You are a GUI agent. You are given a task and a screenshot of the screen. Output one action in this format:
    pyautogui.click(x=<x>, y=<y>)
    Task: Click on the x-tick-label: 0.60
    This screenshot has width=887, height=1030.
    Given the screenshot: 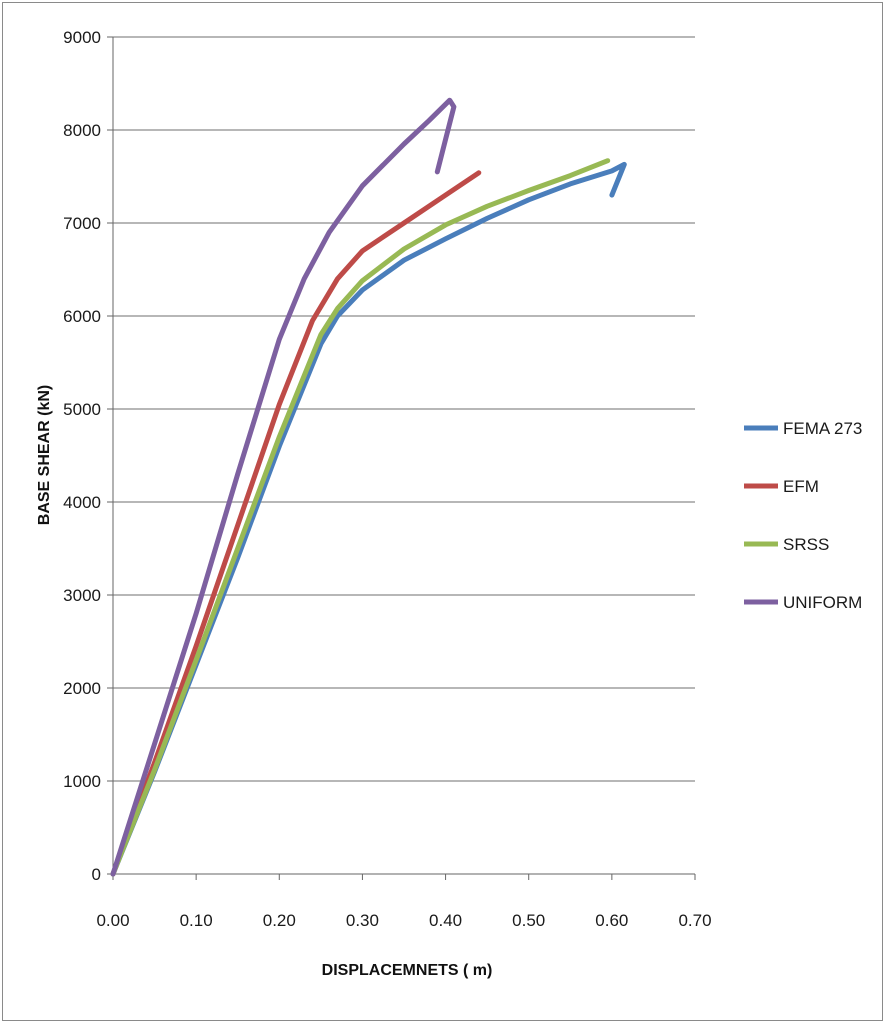 What is the action you would take?
    pyautogui.click(x=611, y=920)
    